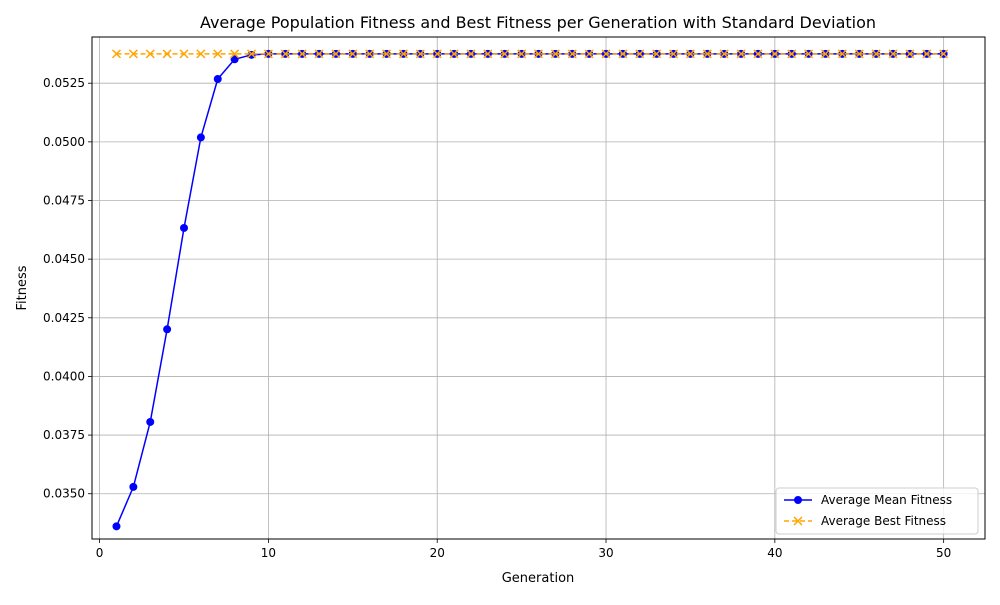 This screenshot has width=1000, height=605. What do you see at coordinates (774, 553) in the screenshot?
I see `x-tick-label: 40` at bounding box center [774, 553].